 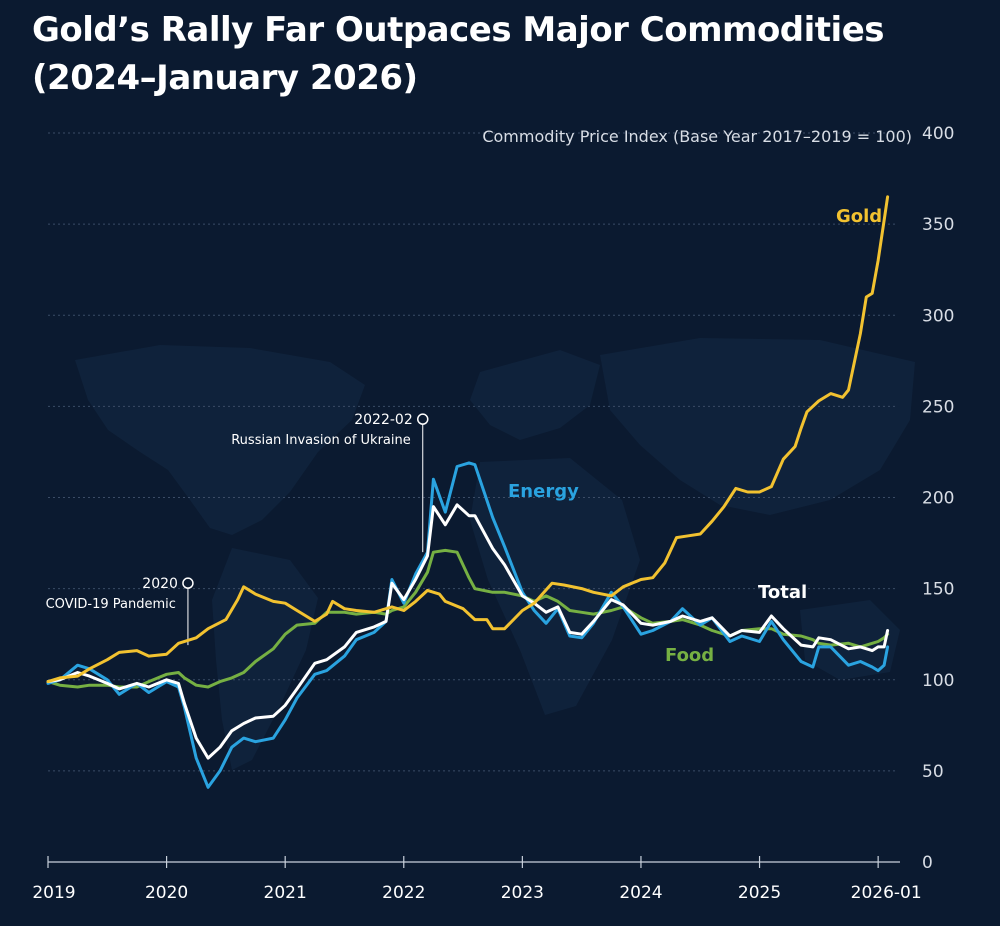 What do you see at coordinates (689, 655) in the screenshot?
I see `series-label-food: Food` at bounding box center [689, 655].